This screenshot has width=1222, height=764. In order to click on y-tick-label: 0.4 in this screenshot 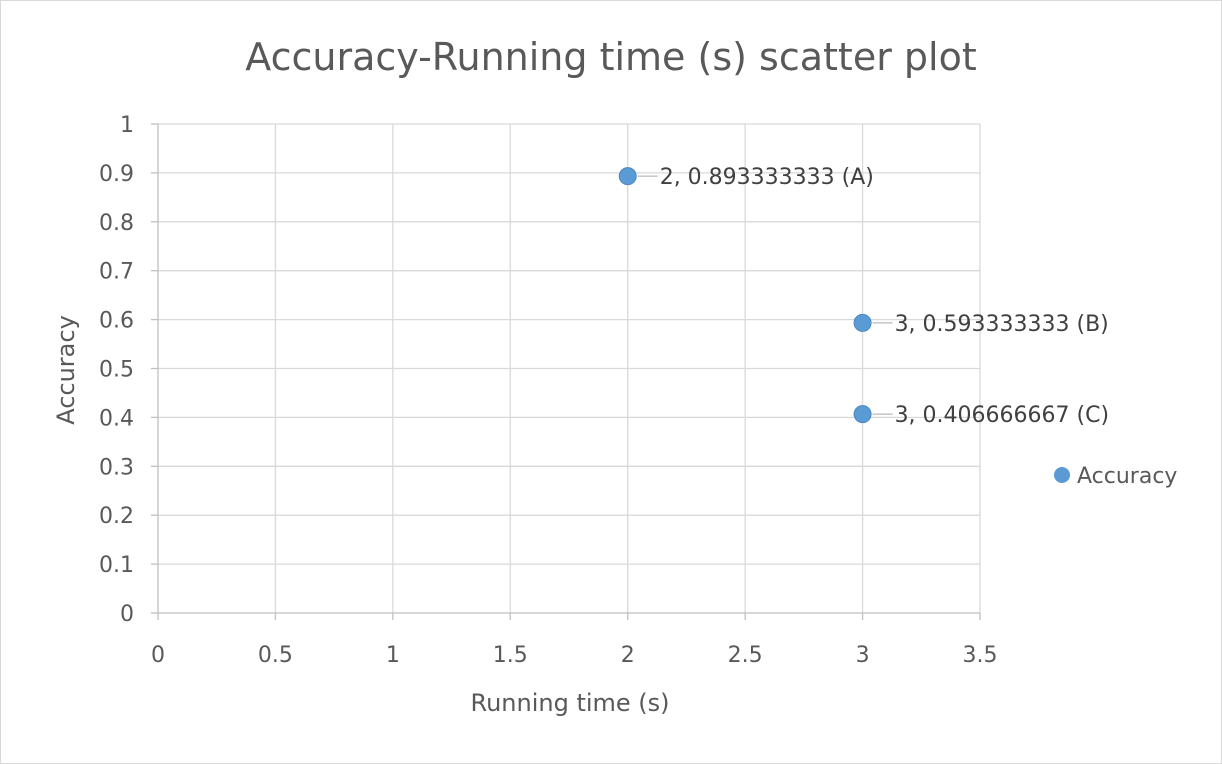, I will do `click(116, 418)`.